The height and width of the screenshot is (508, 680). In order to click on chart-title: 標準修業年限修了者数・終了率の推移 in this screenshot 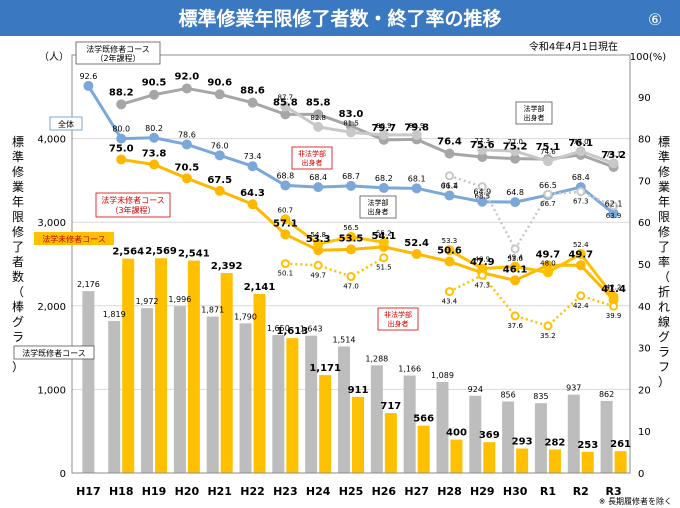, I will do `click(339, 18)`.